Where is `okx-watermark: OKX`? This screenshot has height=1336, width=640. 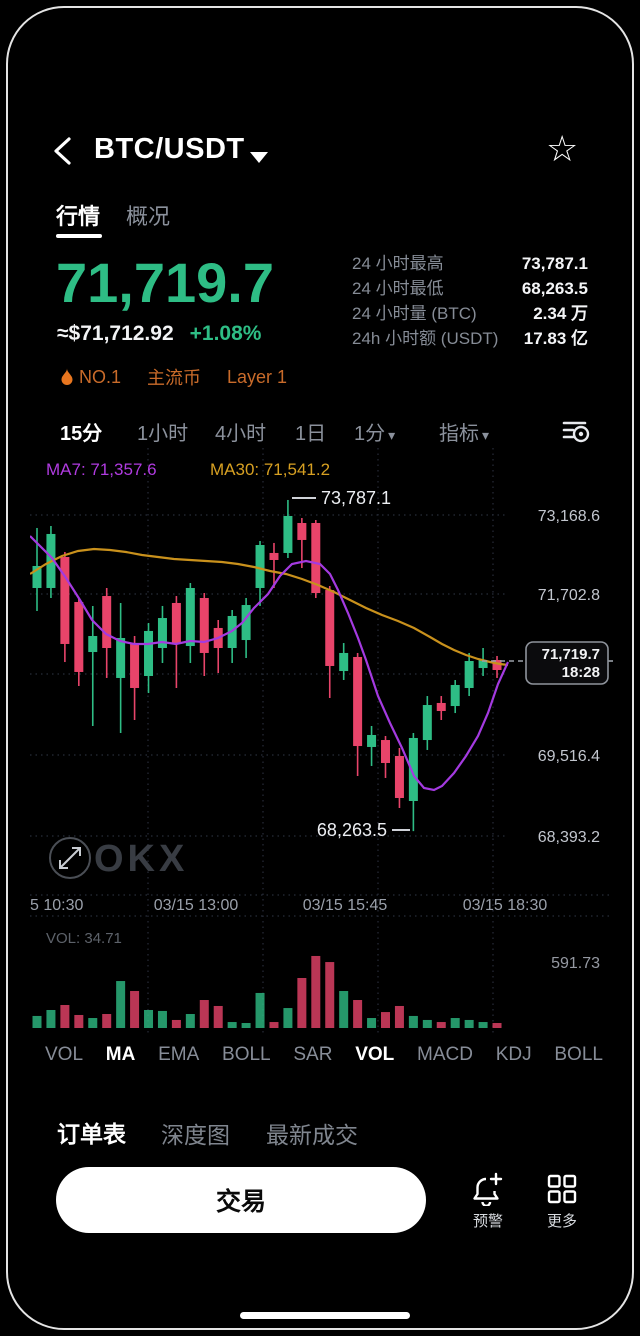
okx-watermark: OKX is located at coordinates (141, 859).